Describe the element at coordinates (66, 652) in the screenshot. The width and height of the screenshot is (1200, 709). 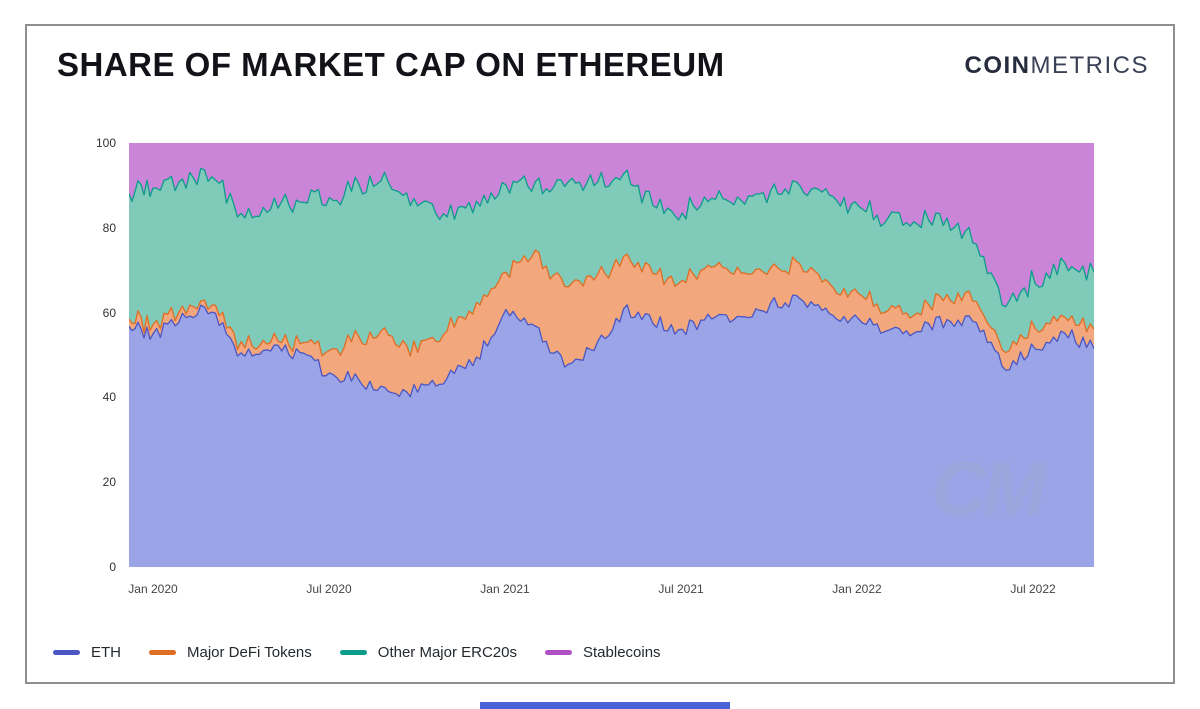
I see `eth-swatch-icon` at that location.